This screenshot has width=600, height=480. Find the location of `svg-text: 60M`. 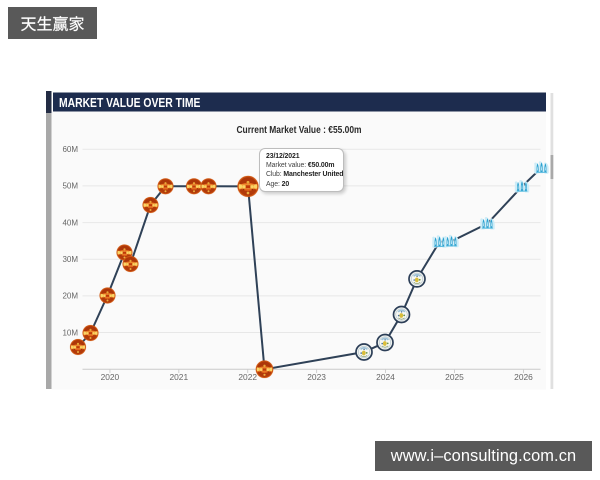

svg-text: 60M is located at coordinates (70, 149).